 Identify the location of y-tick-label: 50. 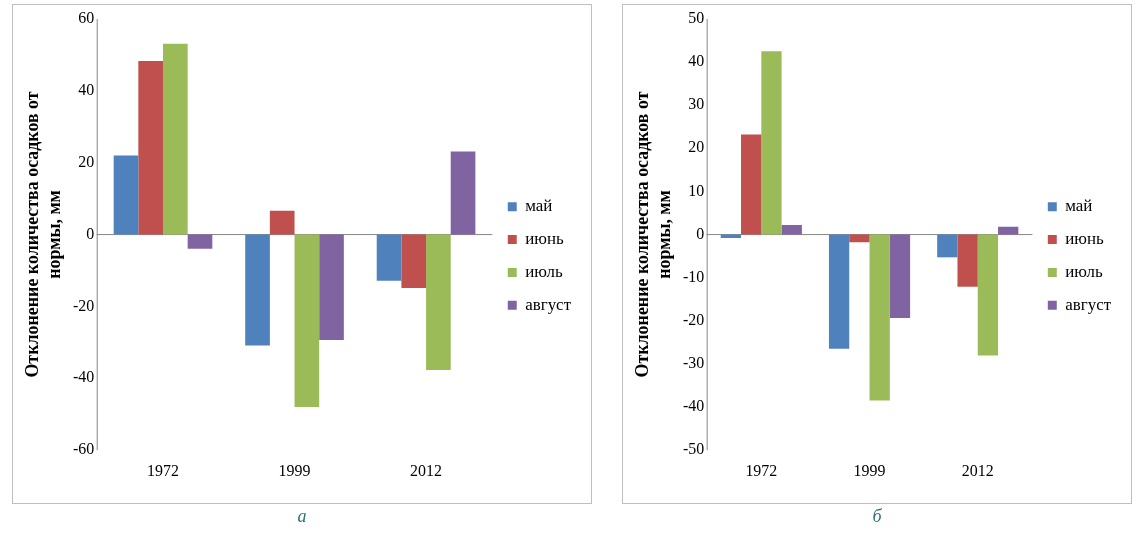
(696, 18).